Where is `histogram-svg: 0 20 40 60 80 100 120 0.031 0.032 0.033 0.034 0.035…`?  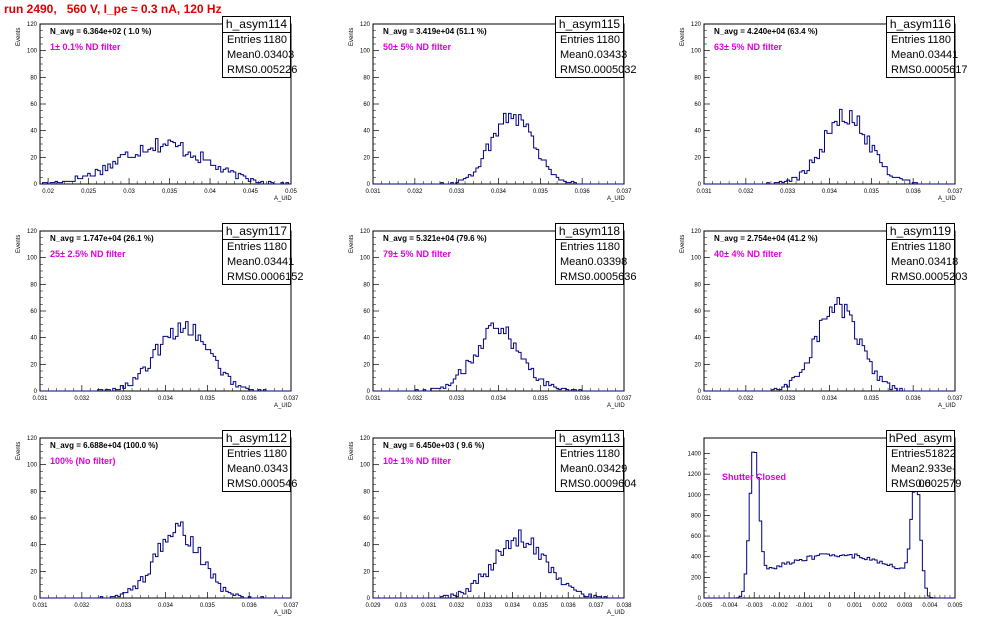
histogram-svg: 0 20 40 60 80 100 120 0.031 0.032 0.033 0.034 0.035… is located at coordinates (163, 522).